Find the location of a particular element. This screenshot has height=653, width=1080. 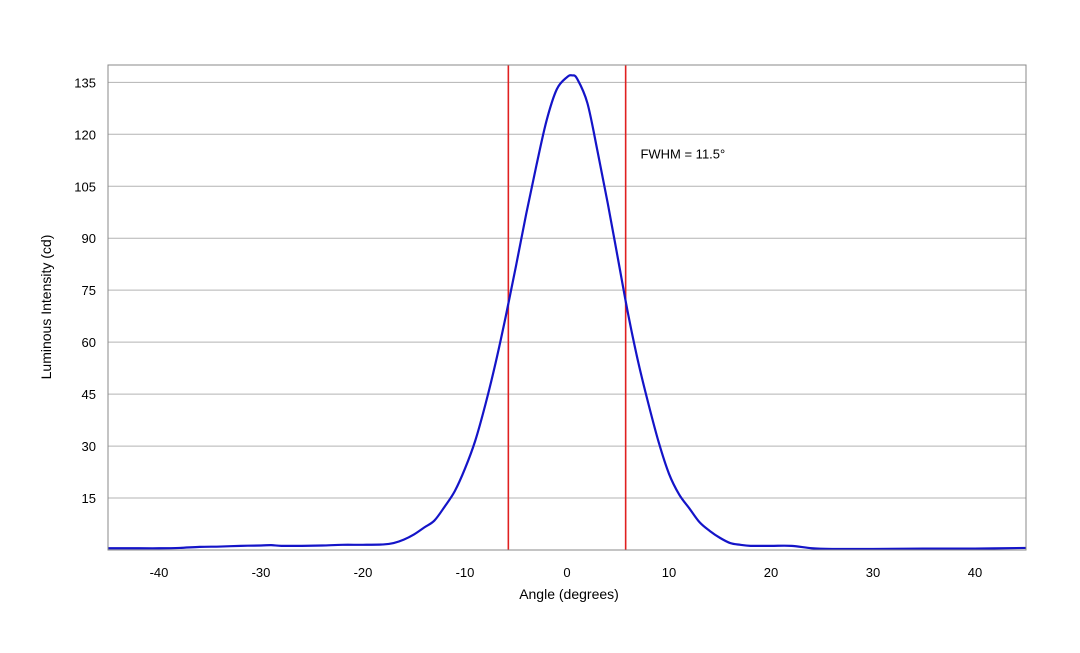

y-tick-label: 105 is located at coordinates (85, 186).